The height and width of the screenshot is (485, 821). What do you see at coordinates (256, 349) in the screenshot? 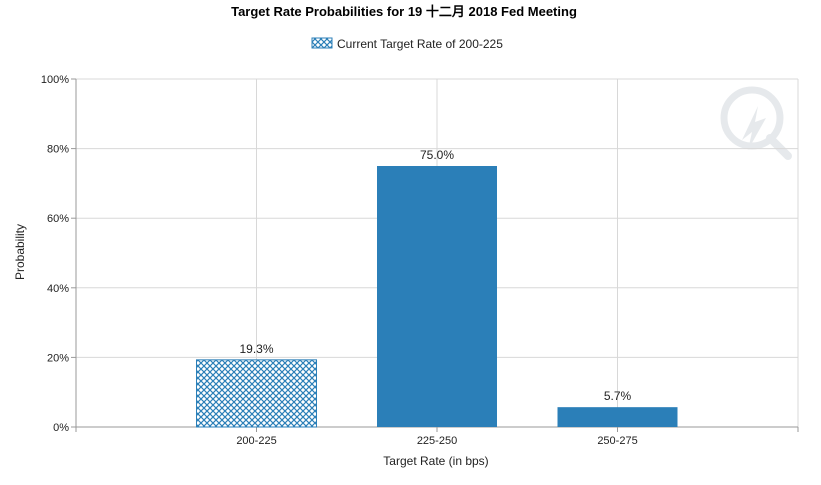
I see `data-label-200-225: 19.3%` at bounding box center [256, 349].